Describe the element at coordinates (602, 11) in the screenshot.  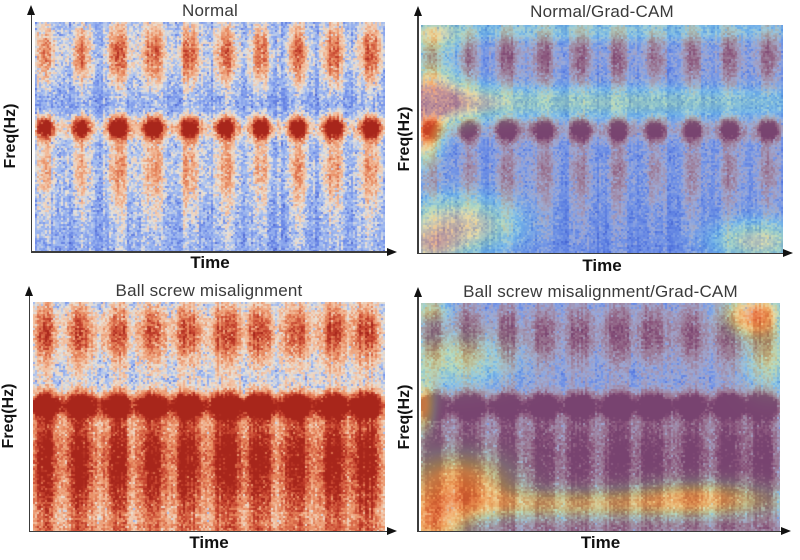
I see `panel-title: Normal/Grad-CAM` at that location.